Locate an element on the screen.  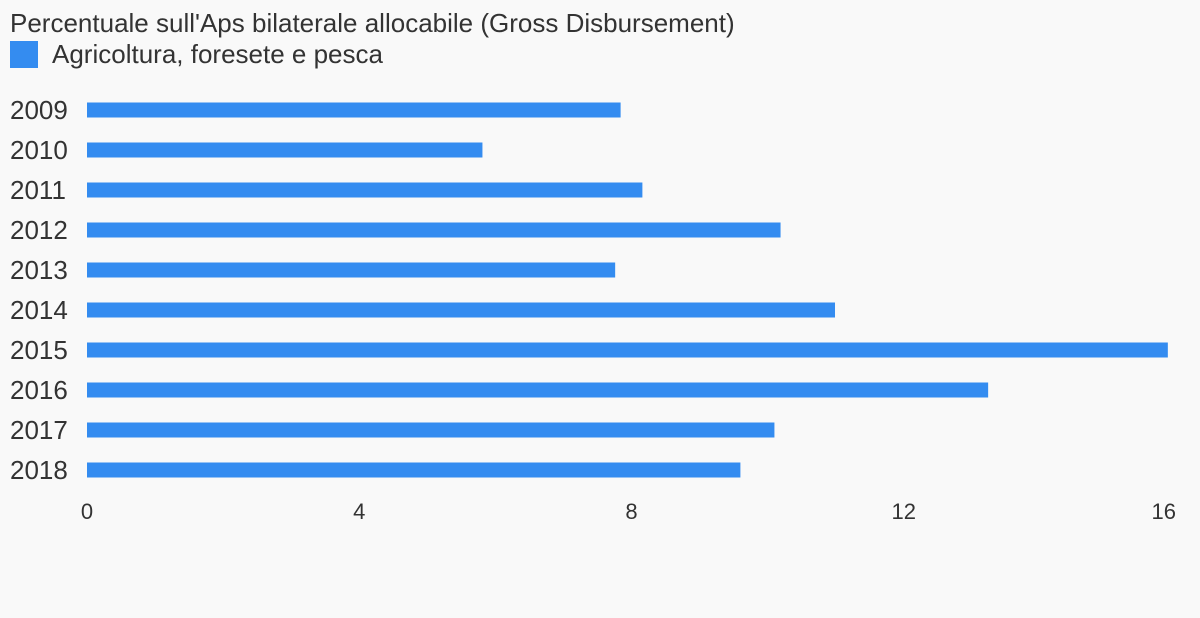
category-label: 2017 is located at coordinates (39, 430).